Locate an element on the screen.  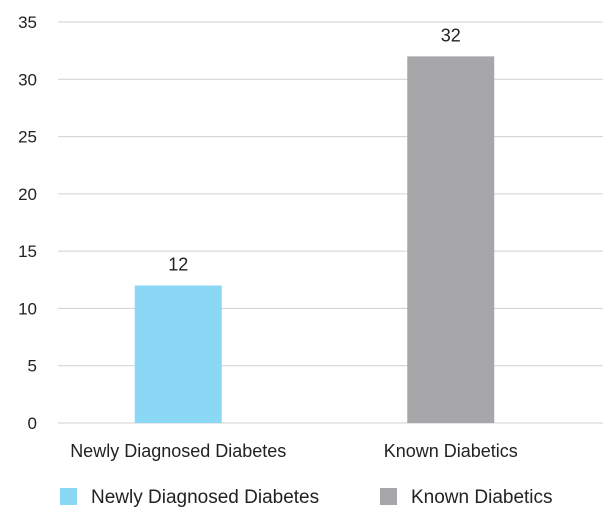
y-tick-label: 5 is located at coordinates (32, 366).